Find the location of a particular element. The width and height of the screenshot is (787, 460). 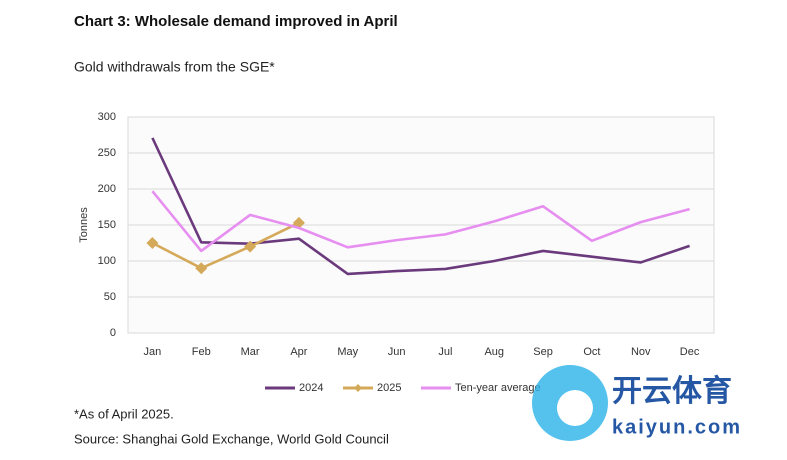

x-tick-label: Jan is located at coordinates (153, 352).